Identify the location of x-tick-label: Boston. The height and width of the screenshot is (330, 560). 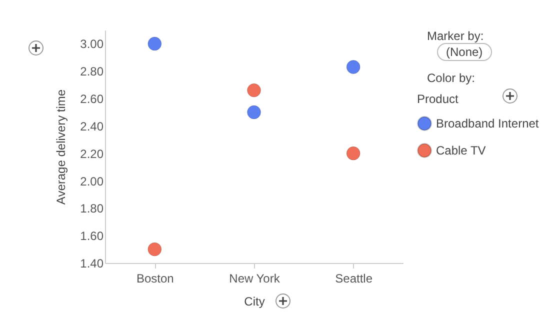
(155, 279).